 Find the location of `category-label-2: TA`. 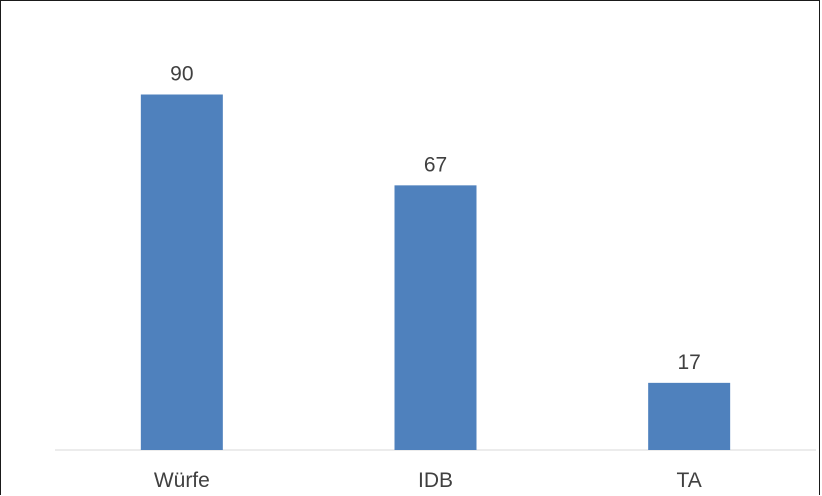

category-label-2: TA is located at coordinates (689, 480).